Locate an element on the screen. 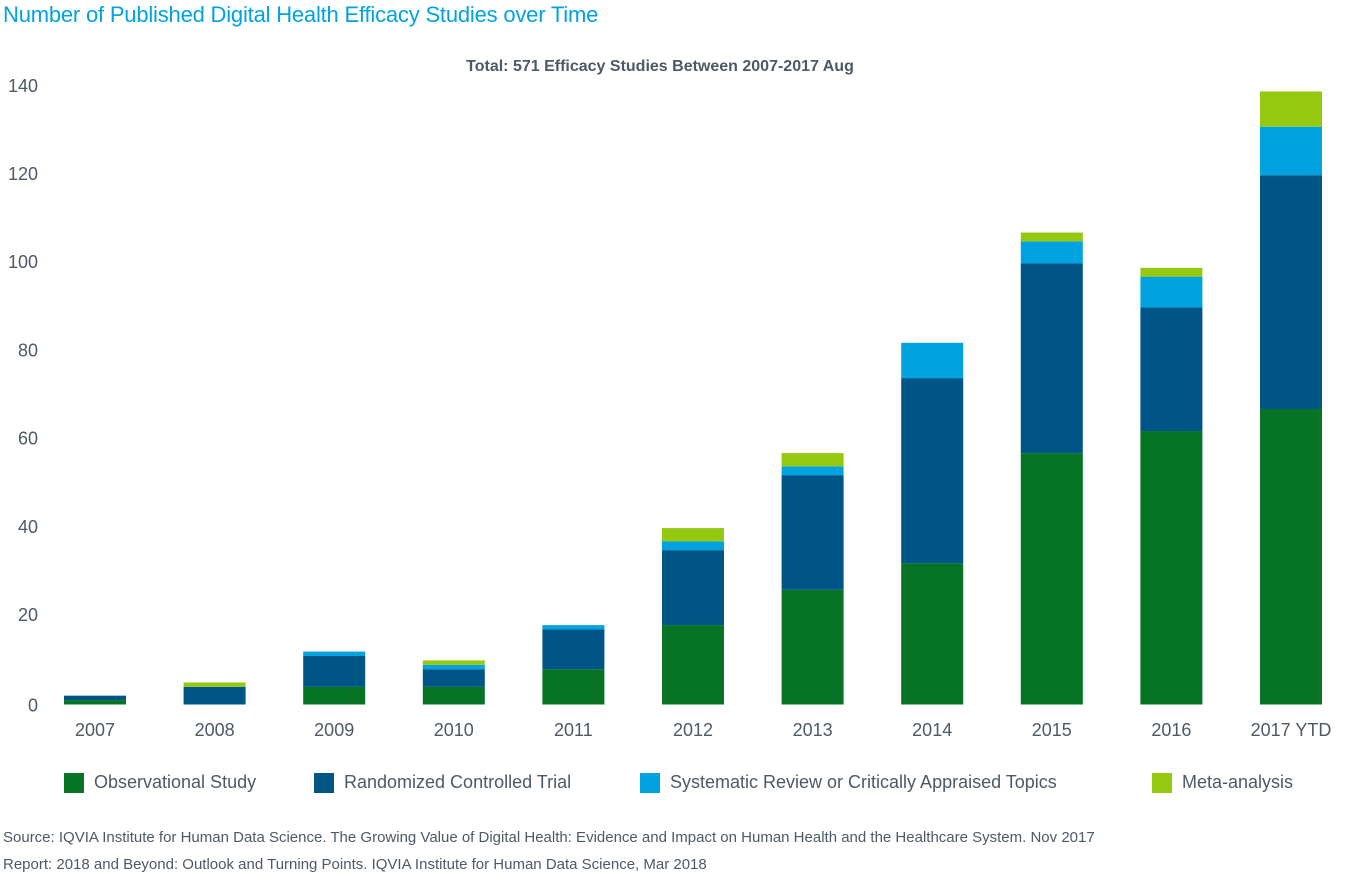  x-tick-label: 2012 is located at coordinates (693, 730).